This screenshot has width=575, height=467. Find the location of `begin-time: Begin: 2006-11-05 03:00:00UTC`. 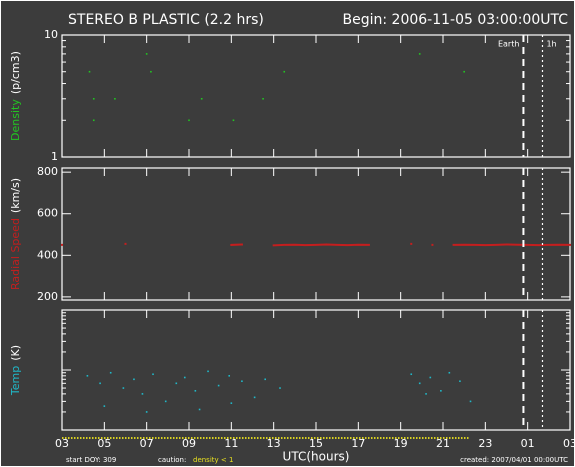

begin-time: Begin: 2006-11-05 03:00:00UTC is located at coordinates (456, 20).